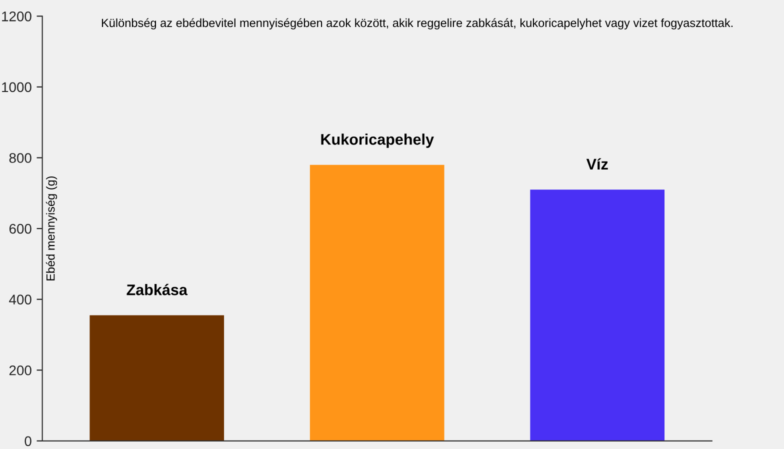  Describe the element at coordinates (20, 299) in the screenshot. I see `y-tick-label: 400` at that location.